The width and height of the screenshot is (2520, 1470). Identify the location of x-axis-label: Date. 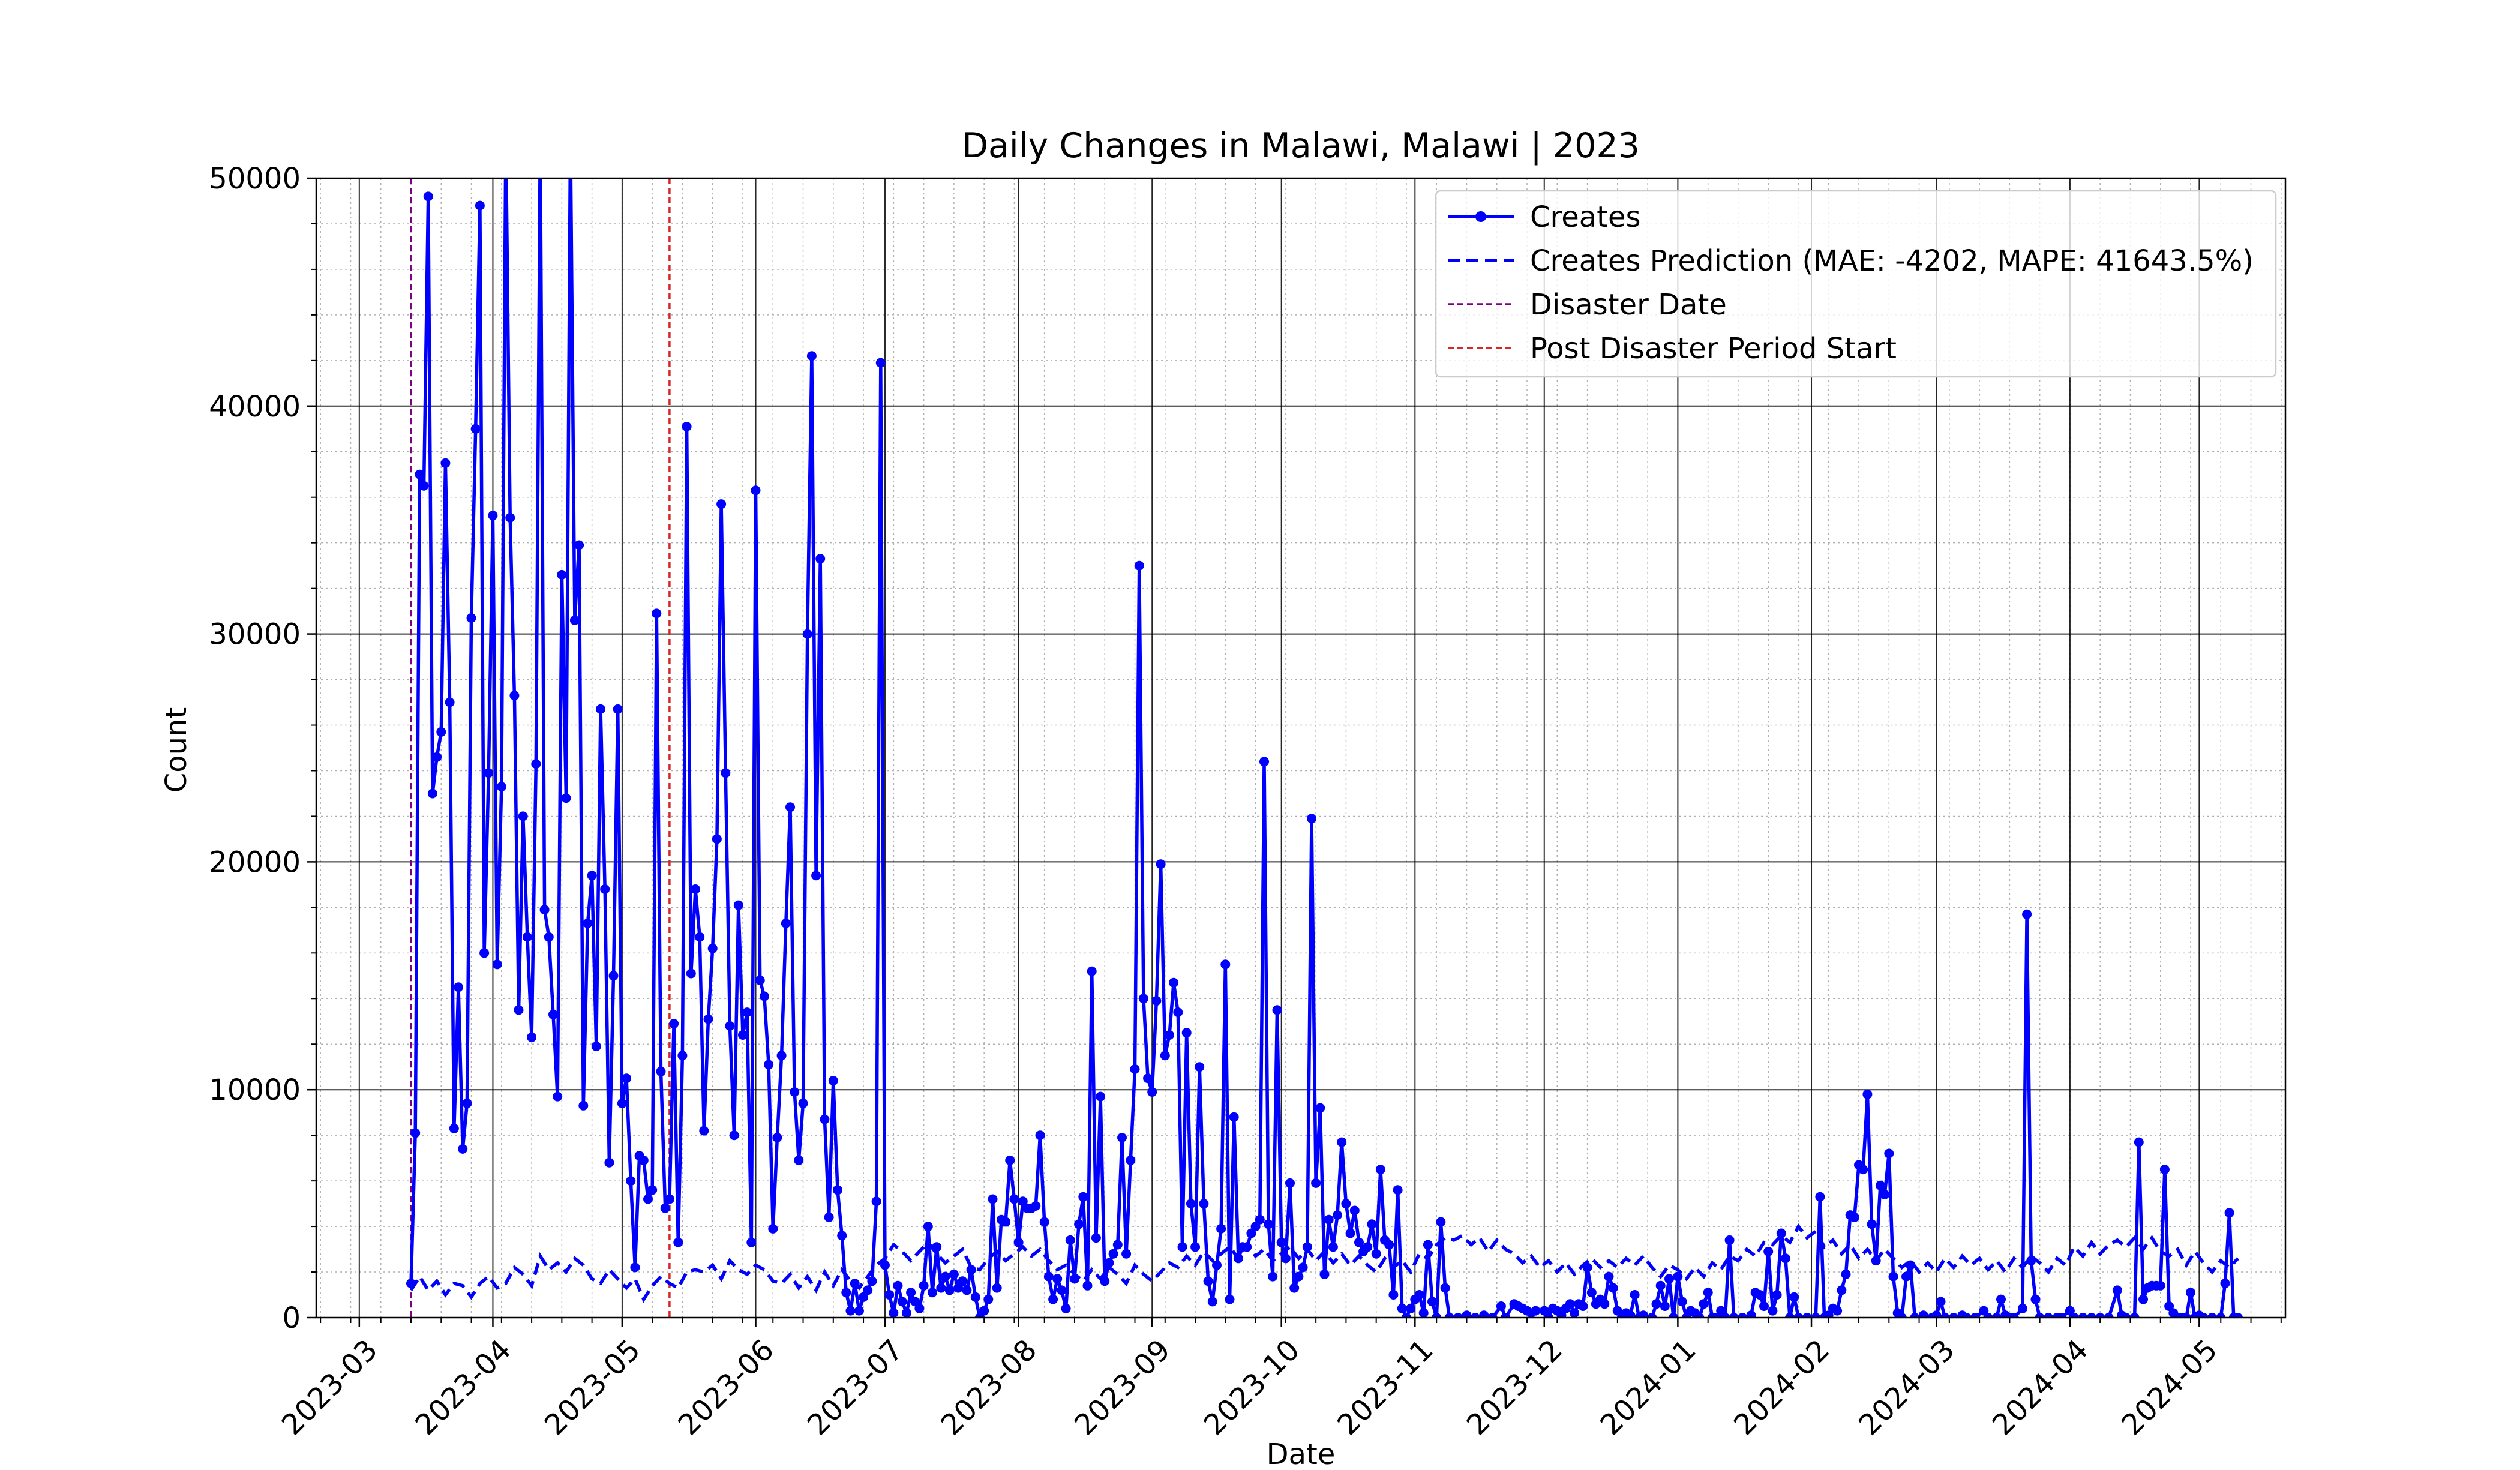
(1302, 1454).